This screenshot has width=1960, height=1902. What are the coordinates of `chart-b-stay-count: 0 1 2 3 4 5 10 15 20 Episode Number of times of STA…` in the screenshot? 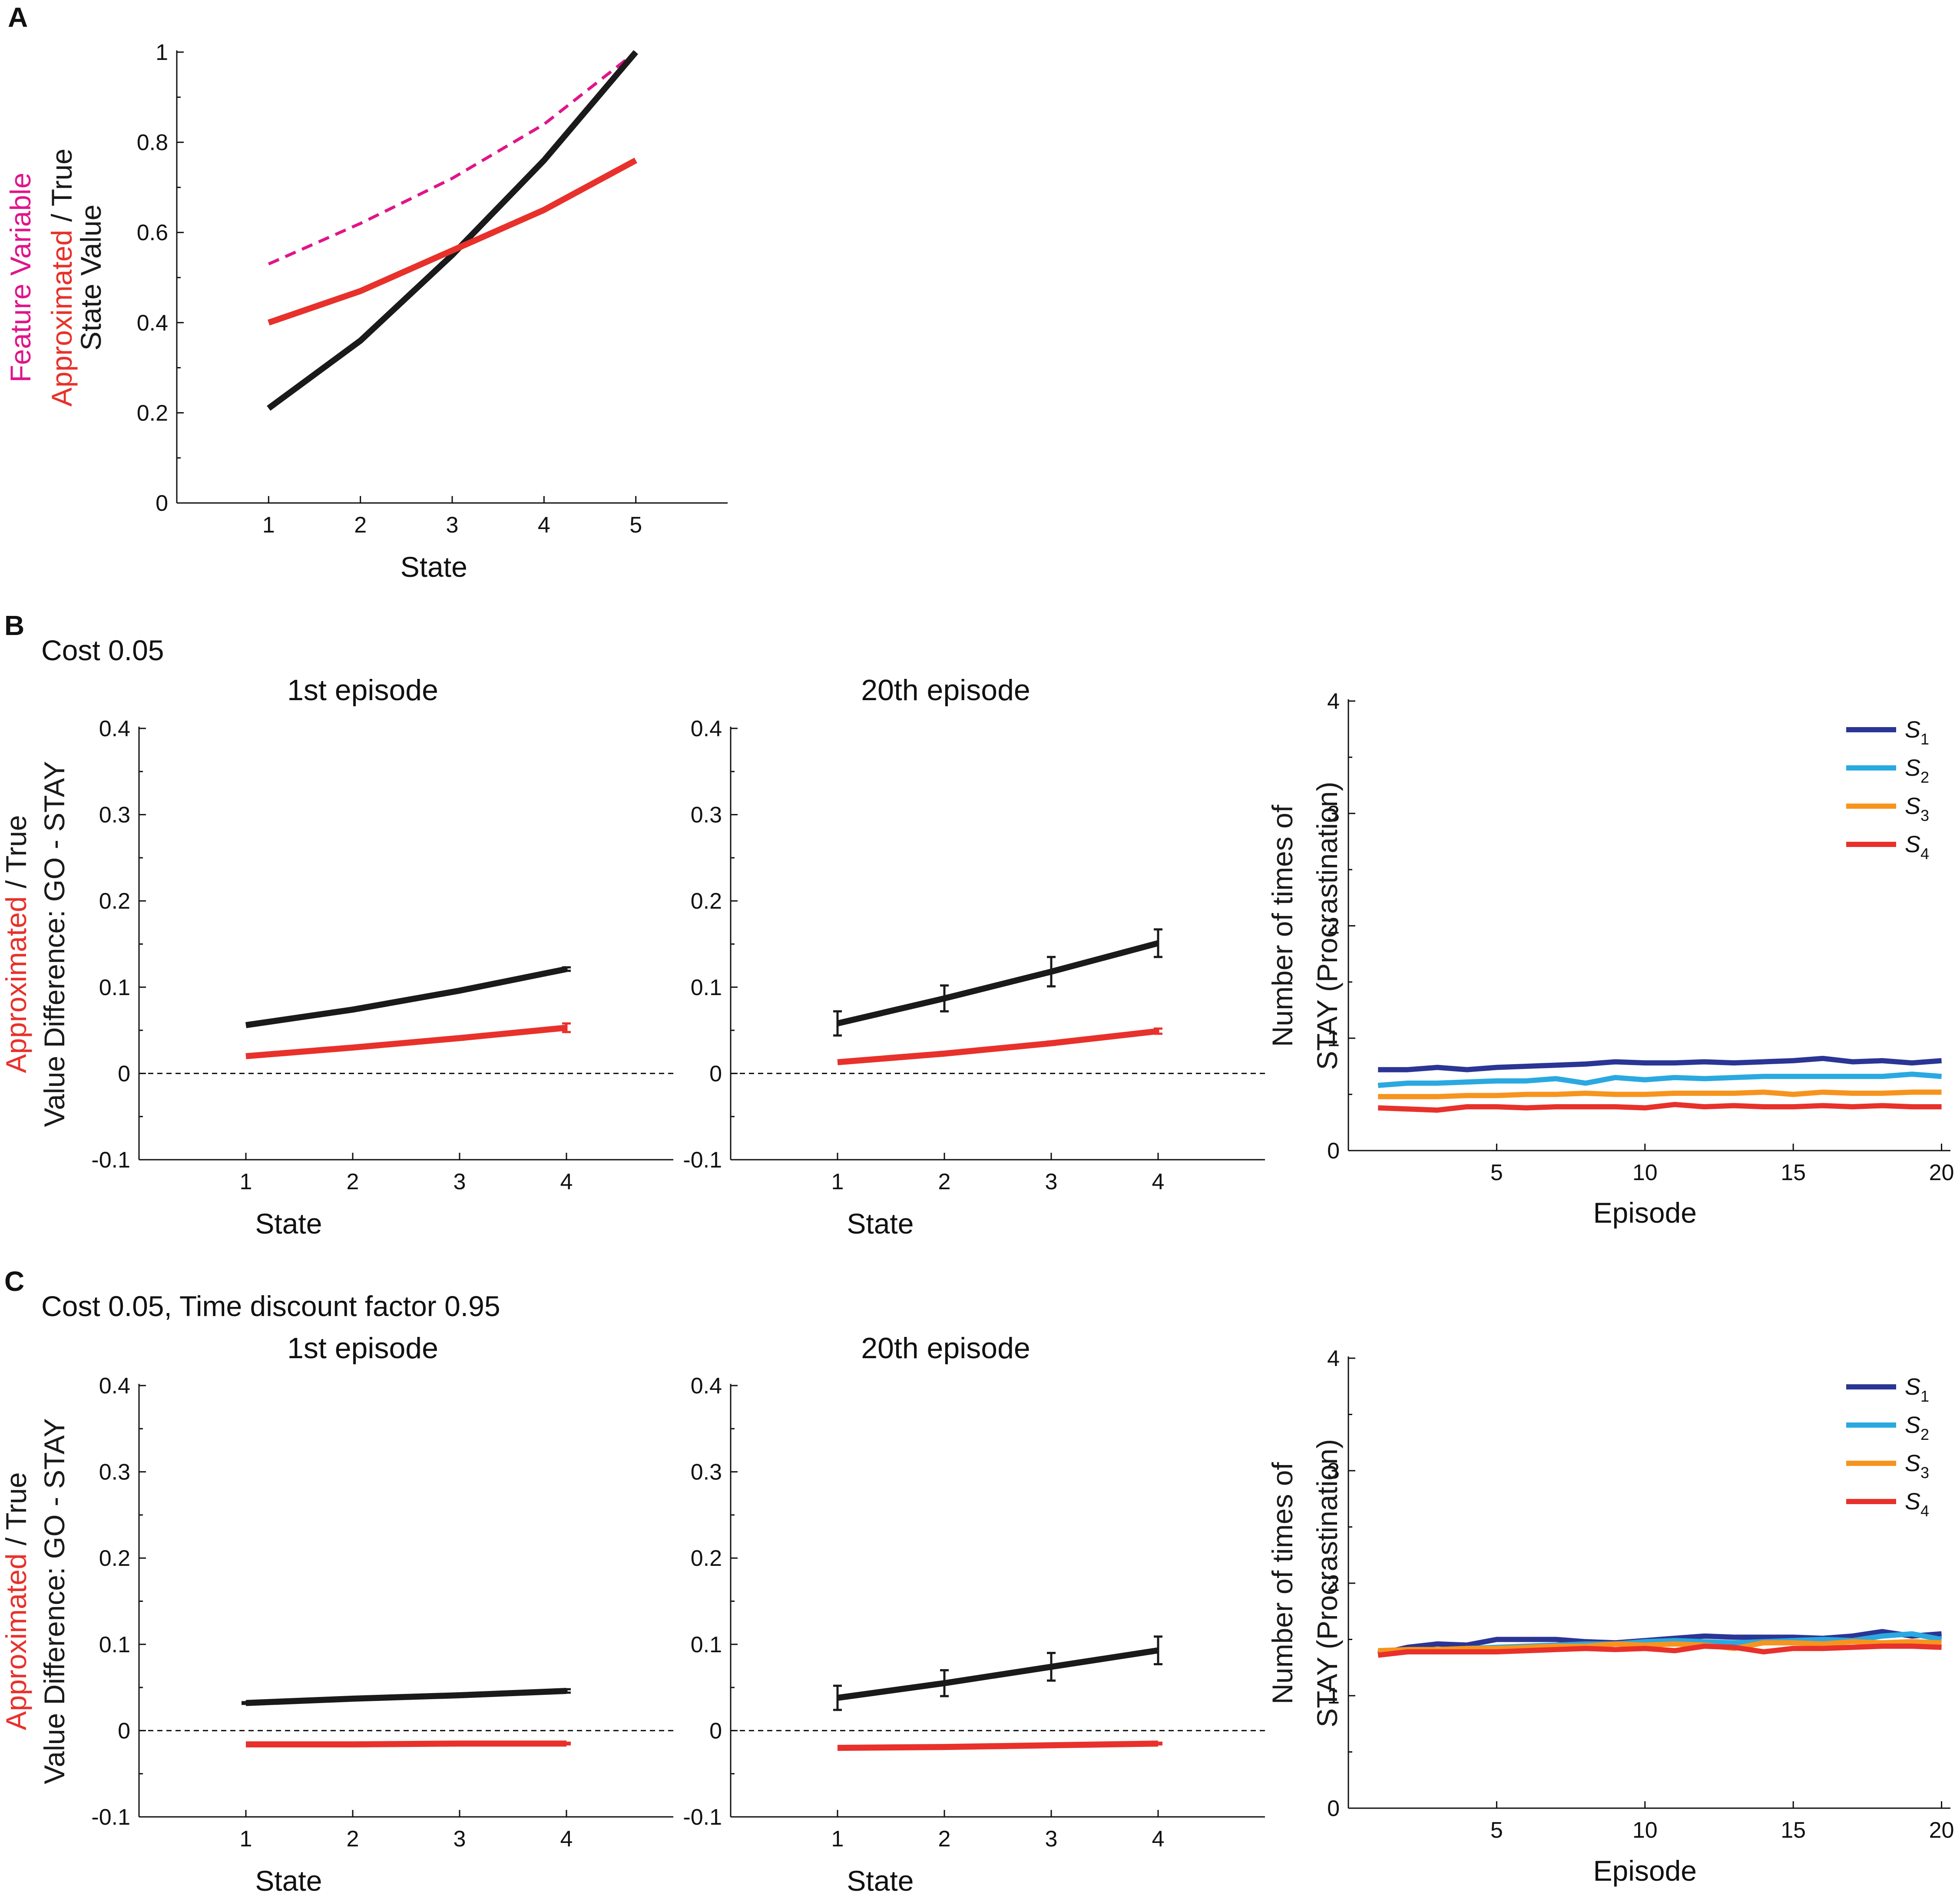 It's located at (1610, 959).